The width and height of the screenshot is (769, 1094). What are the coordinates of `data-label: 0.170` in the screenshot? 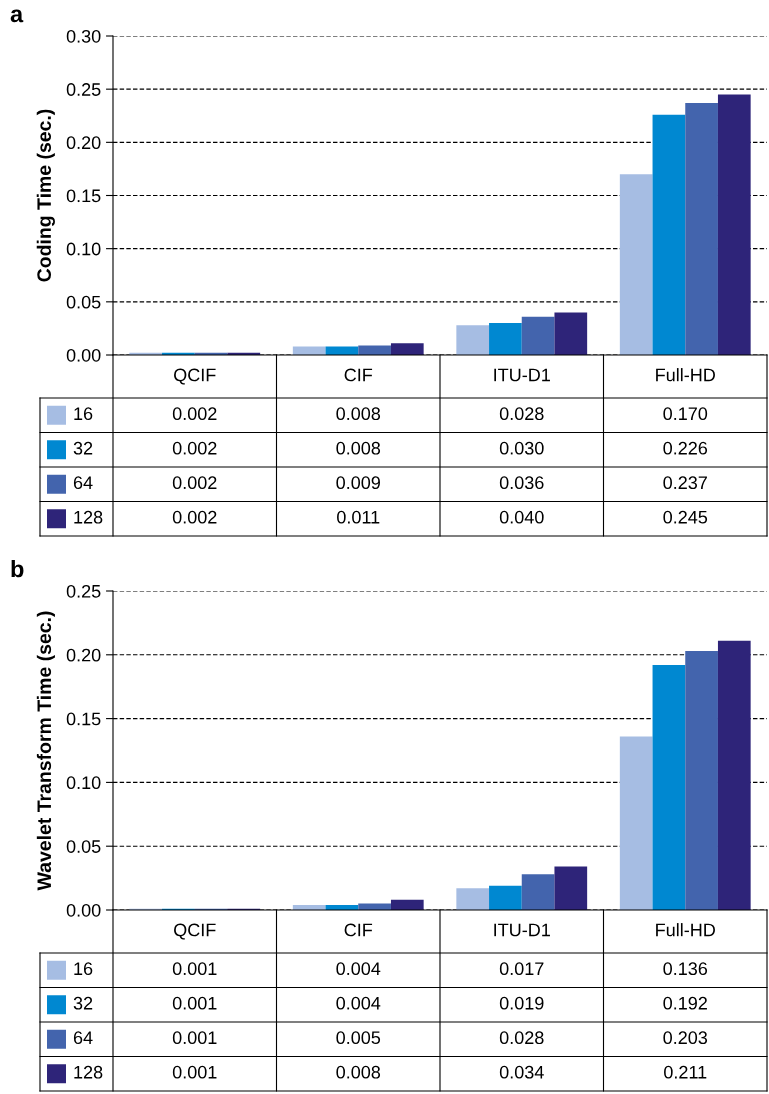 It's located at (685, 414).